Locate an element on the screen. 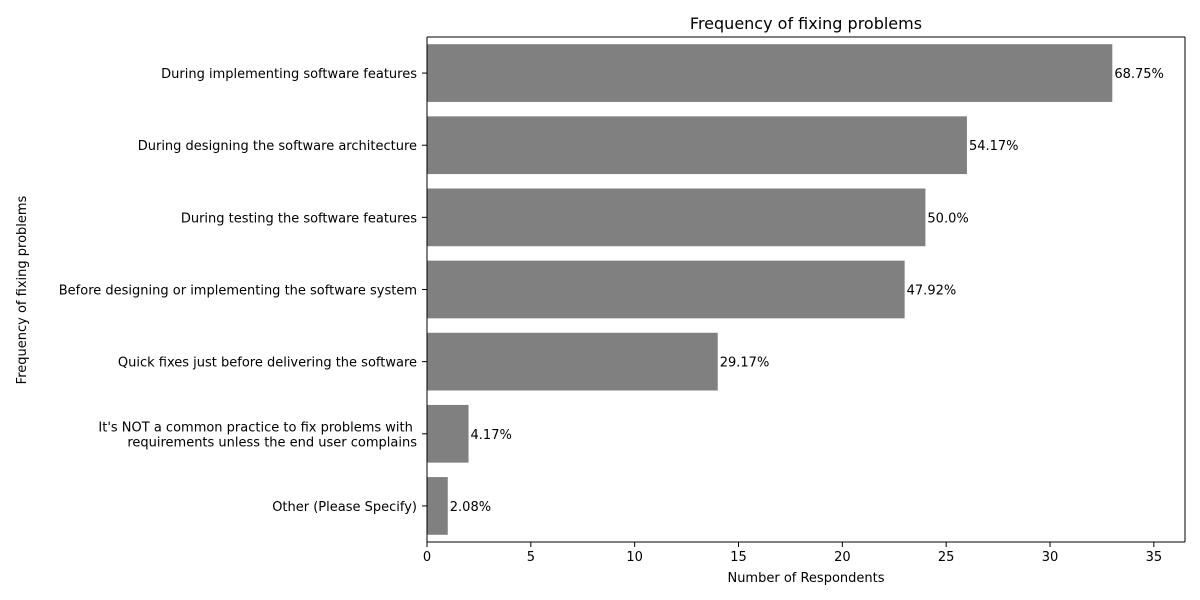  y-axis-title: Frequency of fixing problems is located at coordinates (22, 289).